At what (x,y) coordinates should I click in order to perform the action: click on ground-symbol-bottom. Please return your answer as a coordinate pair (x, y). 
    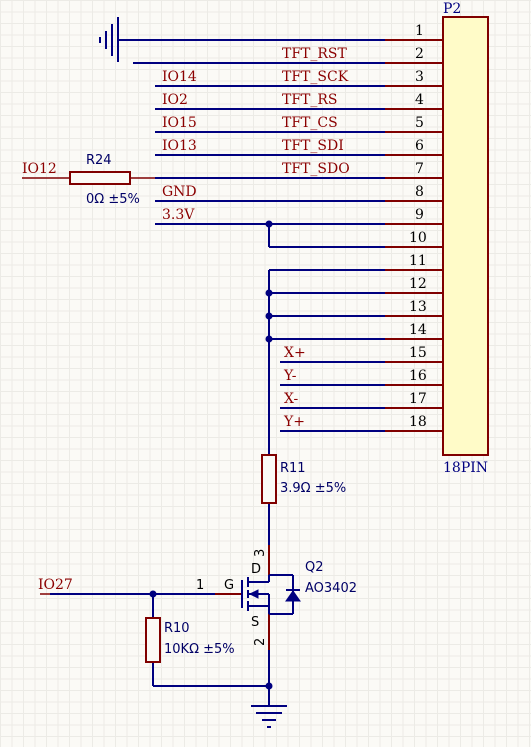
    Looking at the image, I should click on (269, 716).